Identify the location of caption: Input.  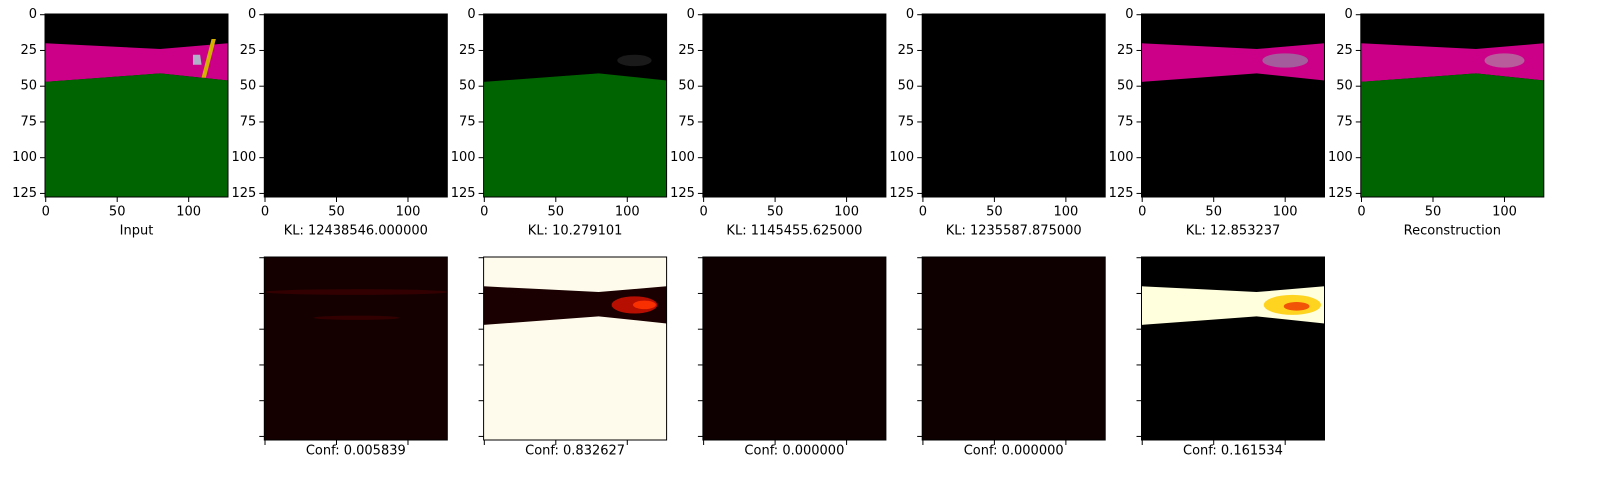
(137, 231).